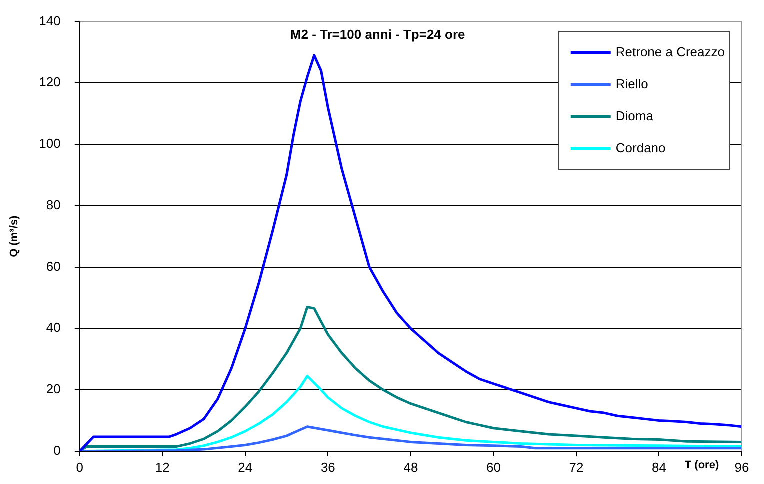 The width and height of the screenshot is (764, 484). What do you see at coordinates (50, 144) in the screenshot?
I see `y-tick-label: 100` at bounding box center [50, 144].